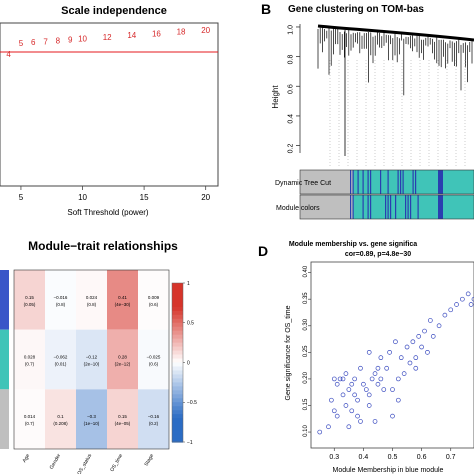  I want to click on panel-d-points, so click(395, 363).